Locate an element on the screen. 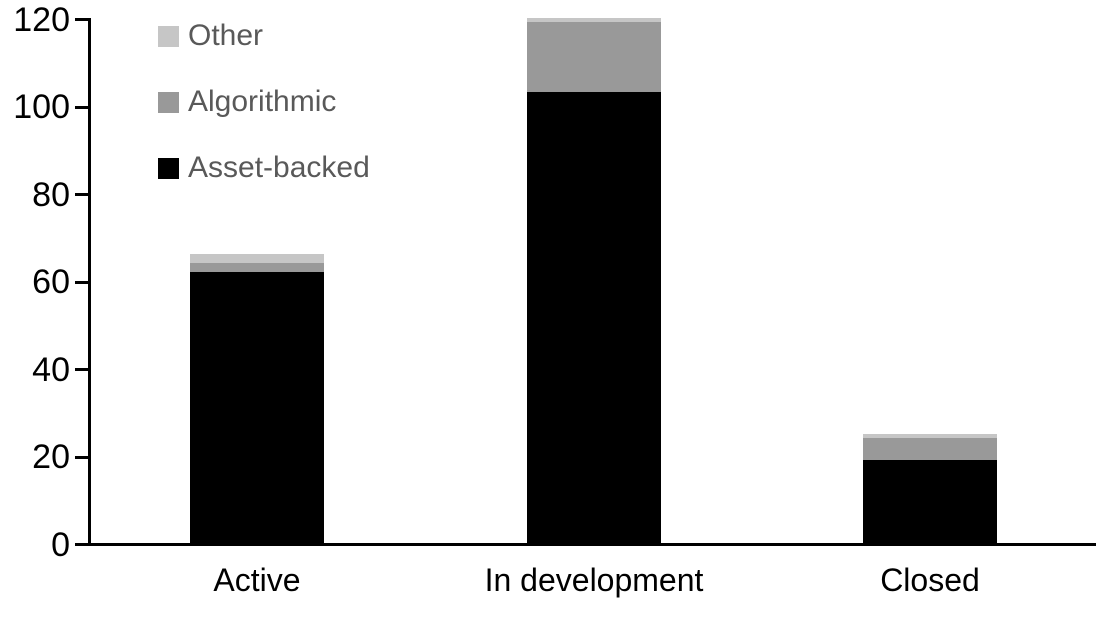  y-tick-label: 20 is located at coordinates (51, 457).